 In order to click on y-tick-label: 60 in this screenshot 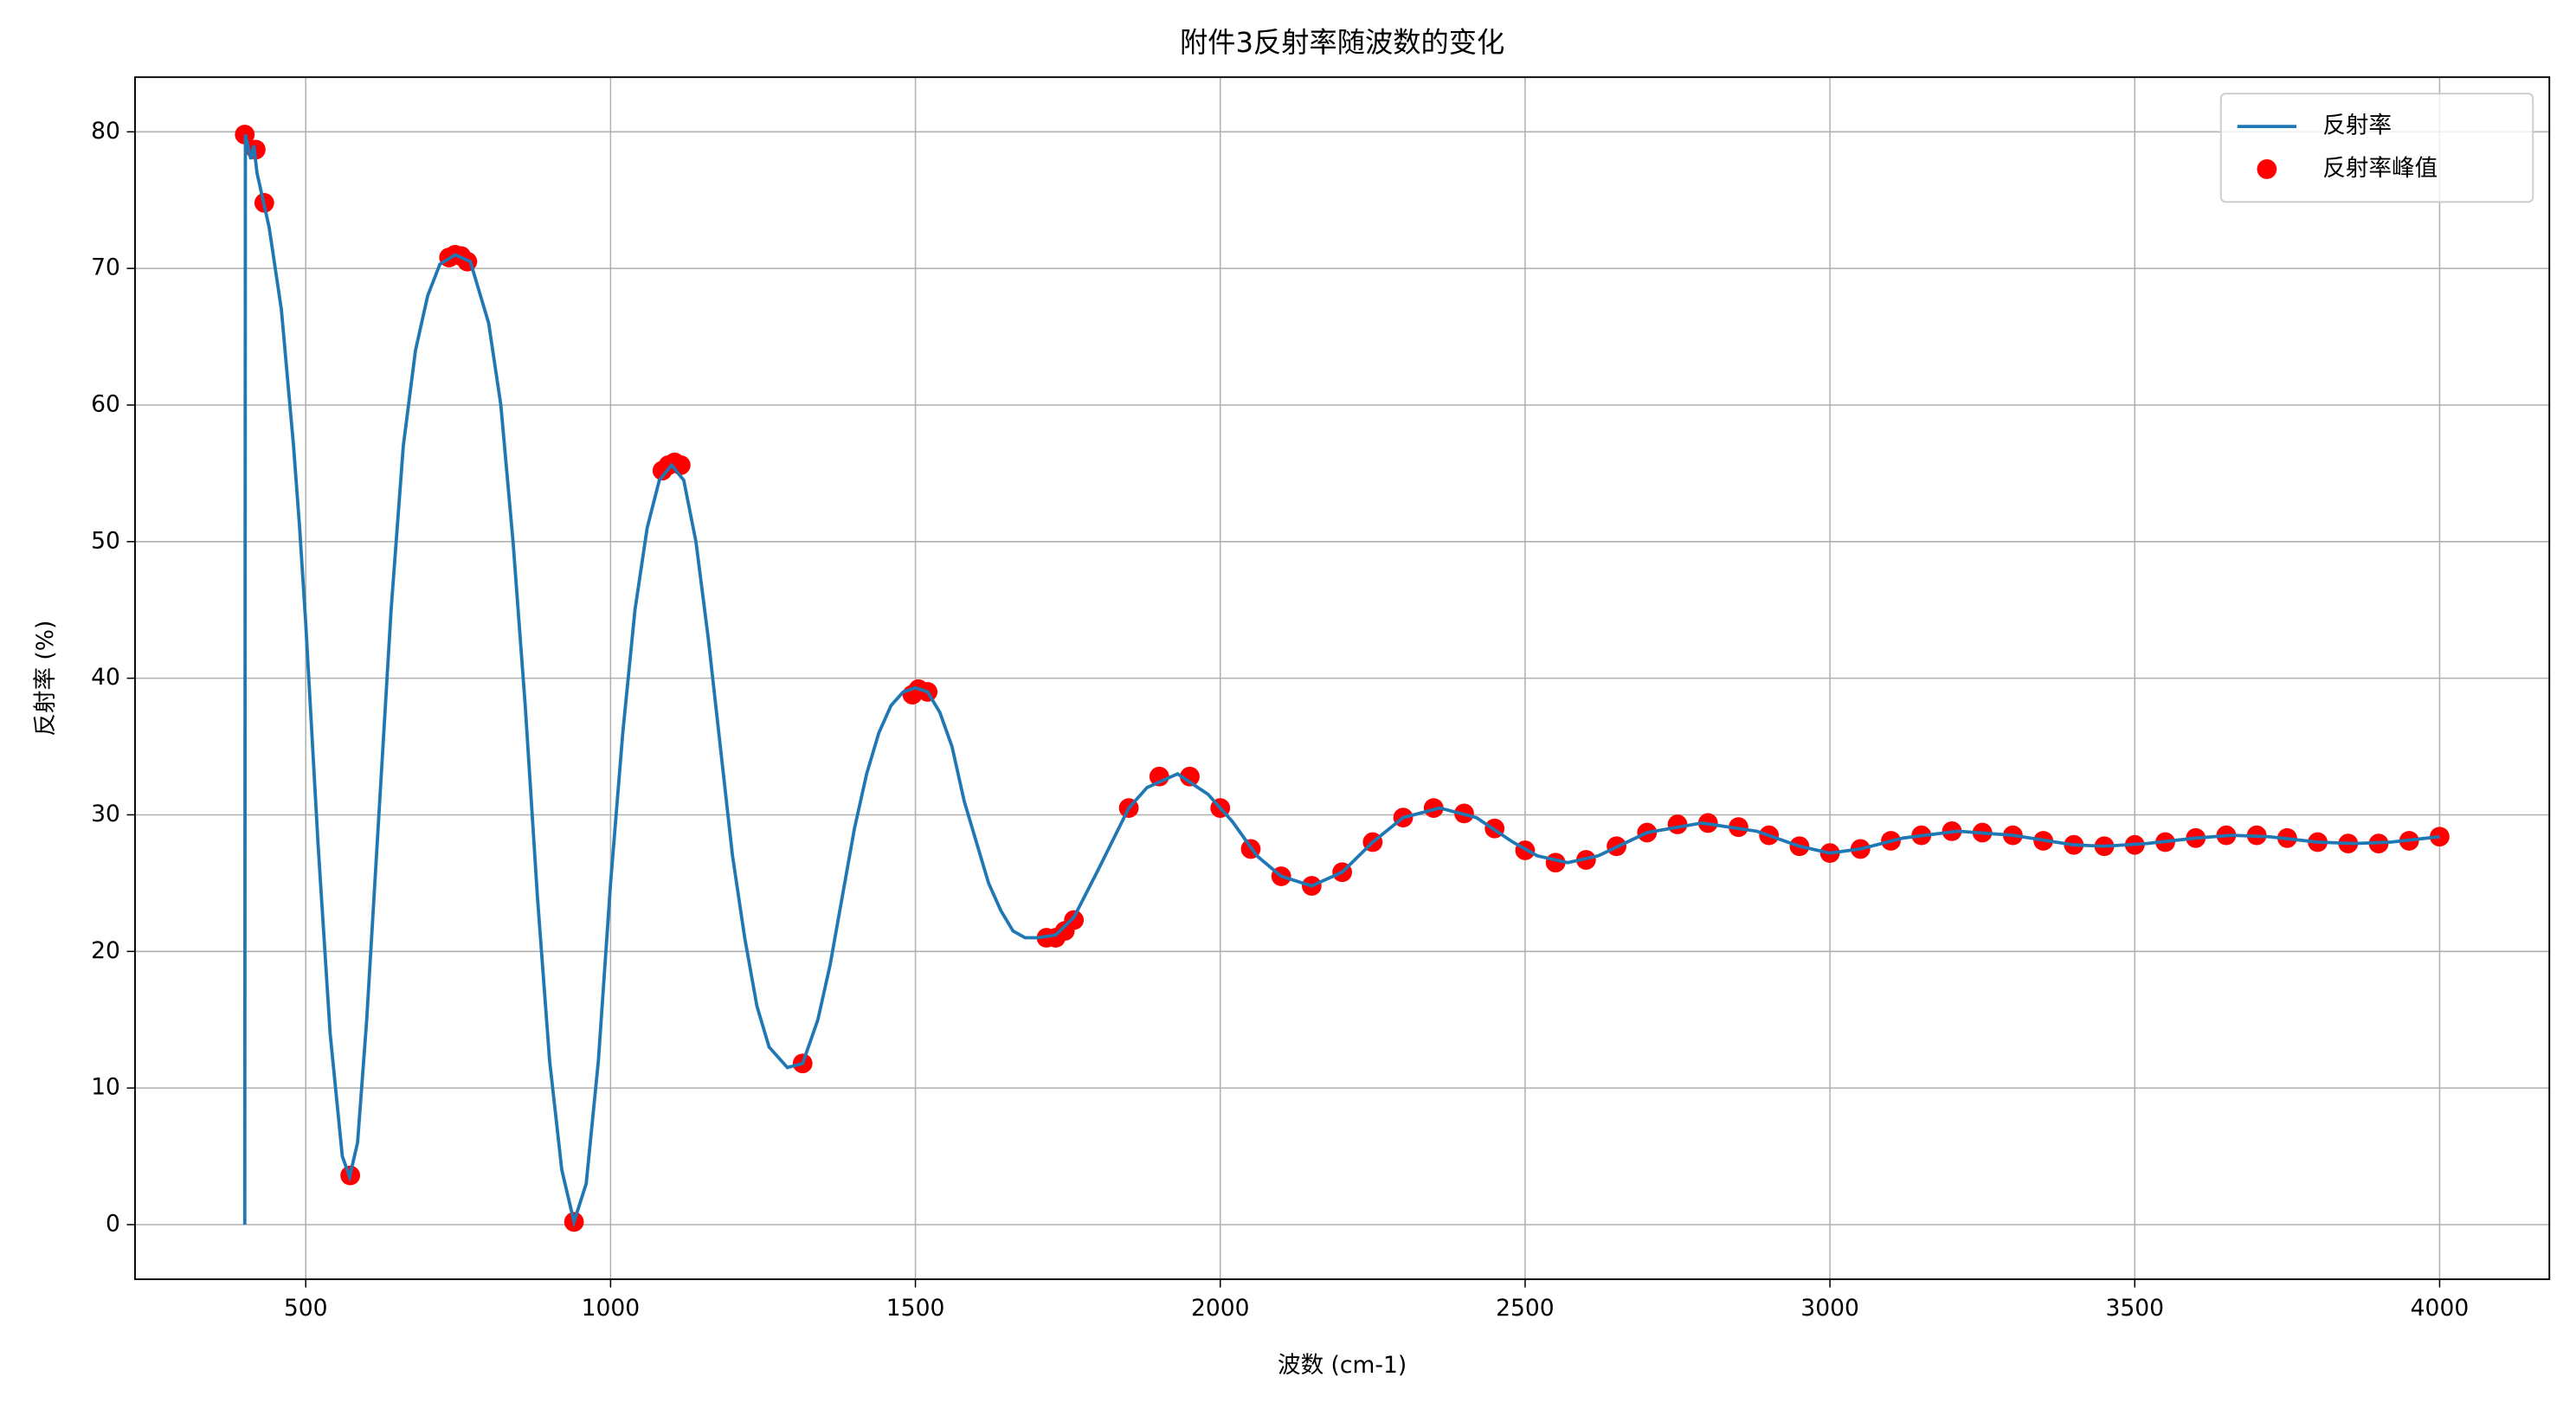, I will do `click(105, 403)`.